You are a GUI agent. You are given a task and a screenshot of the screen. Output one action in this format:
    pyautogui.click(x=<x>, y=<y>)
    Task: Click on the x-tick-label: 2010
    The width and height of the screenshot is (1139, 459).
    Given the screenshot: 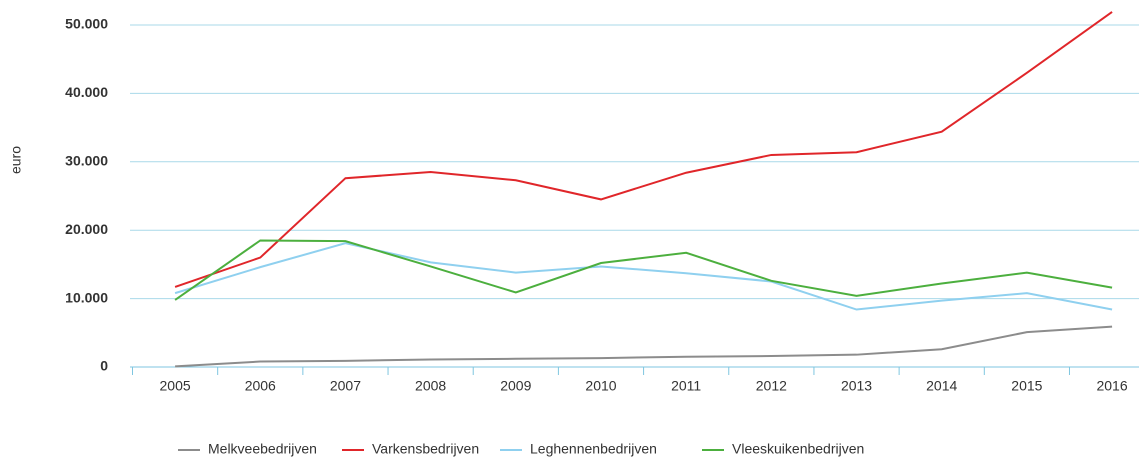 What is the action you would take?
    pyautogui.click(x=600, y=386)
    